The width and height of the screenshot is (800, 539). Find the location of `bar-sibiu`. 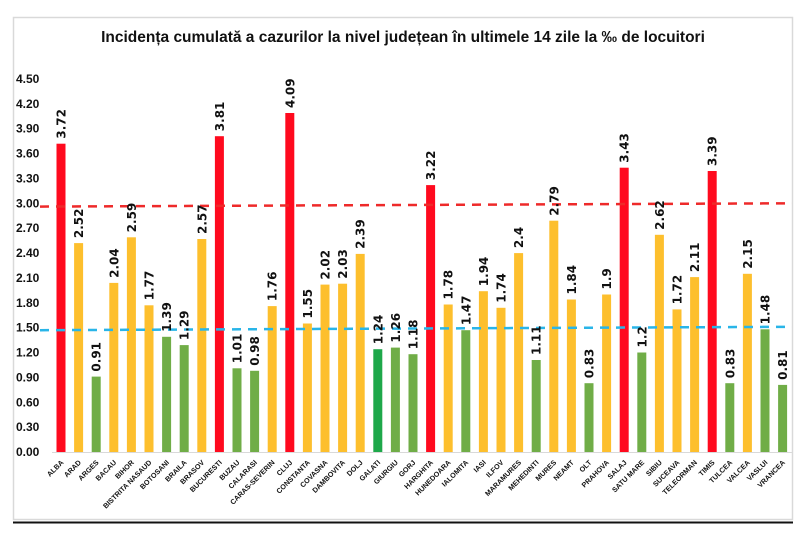

bar-sibiu is located at coordinates (659, 343).